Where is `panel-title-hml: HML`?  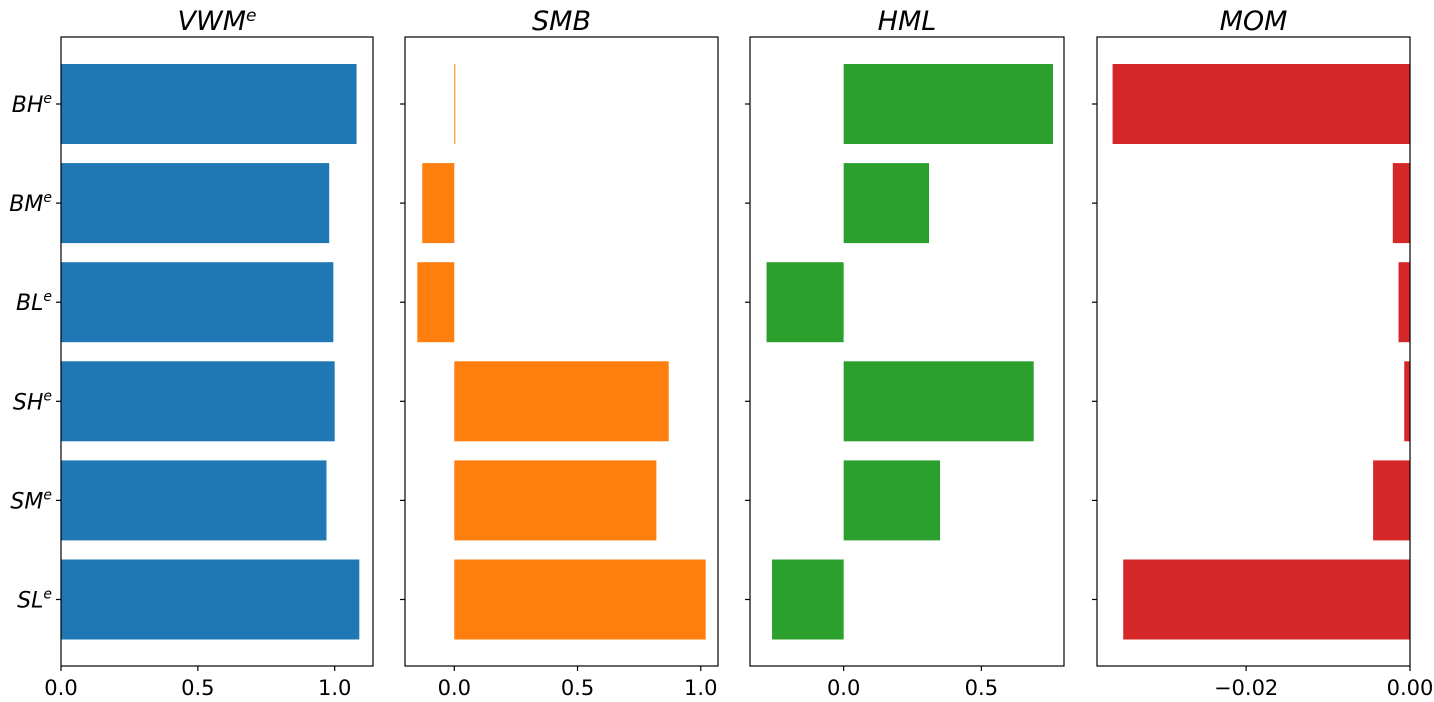 panel-title-hml: HML is located at coordinates (907, 21).